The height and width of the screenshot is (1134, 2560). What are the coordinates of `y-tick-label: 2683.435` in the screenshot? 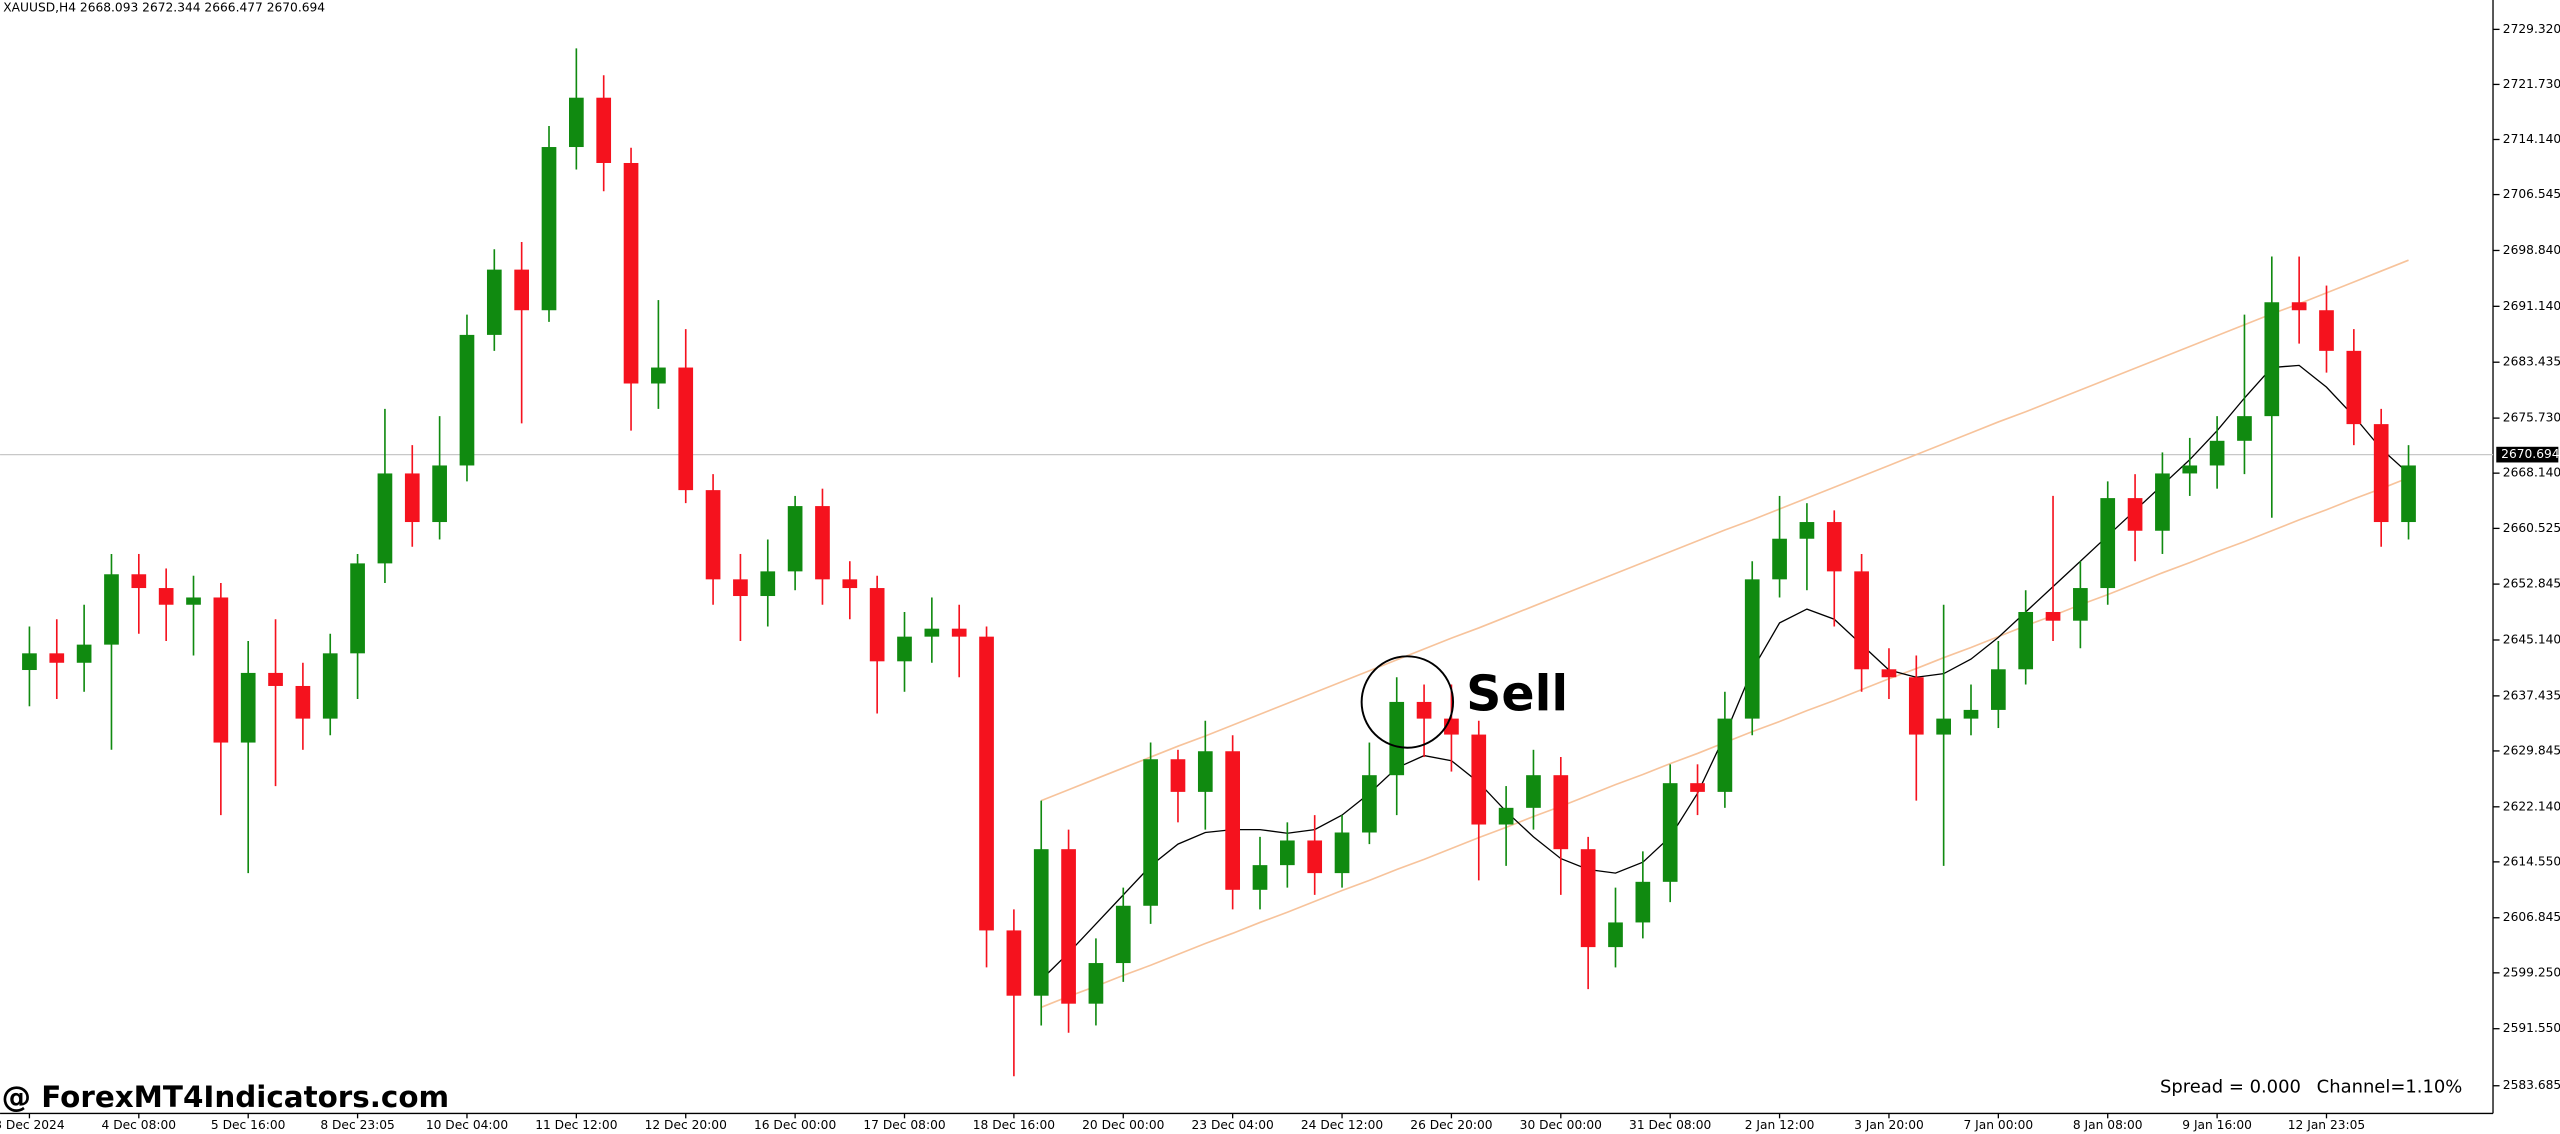 It's located at (2531, 362).